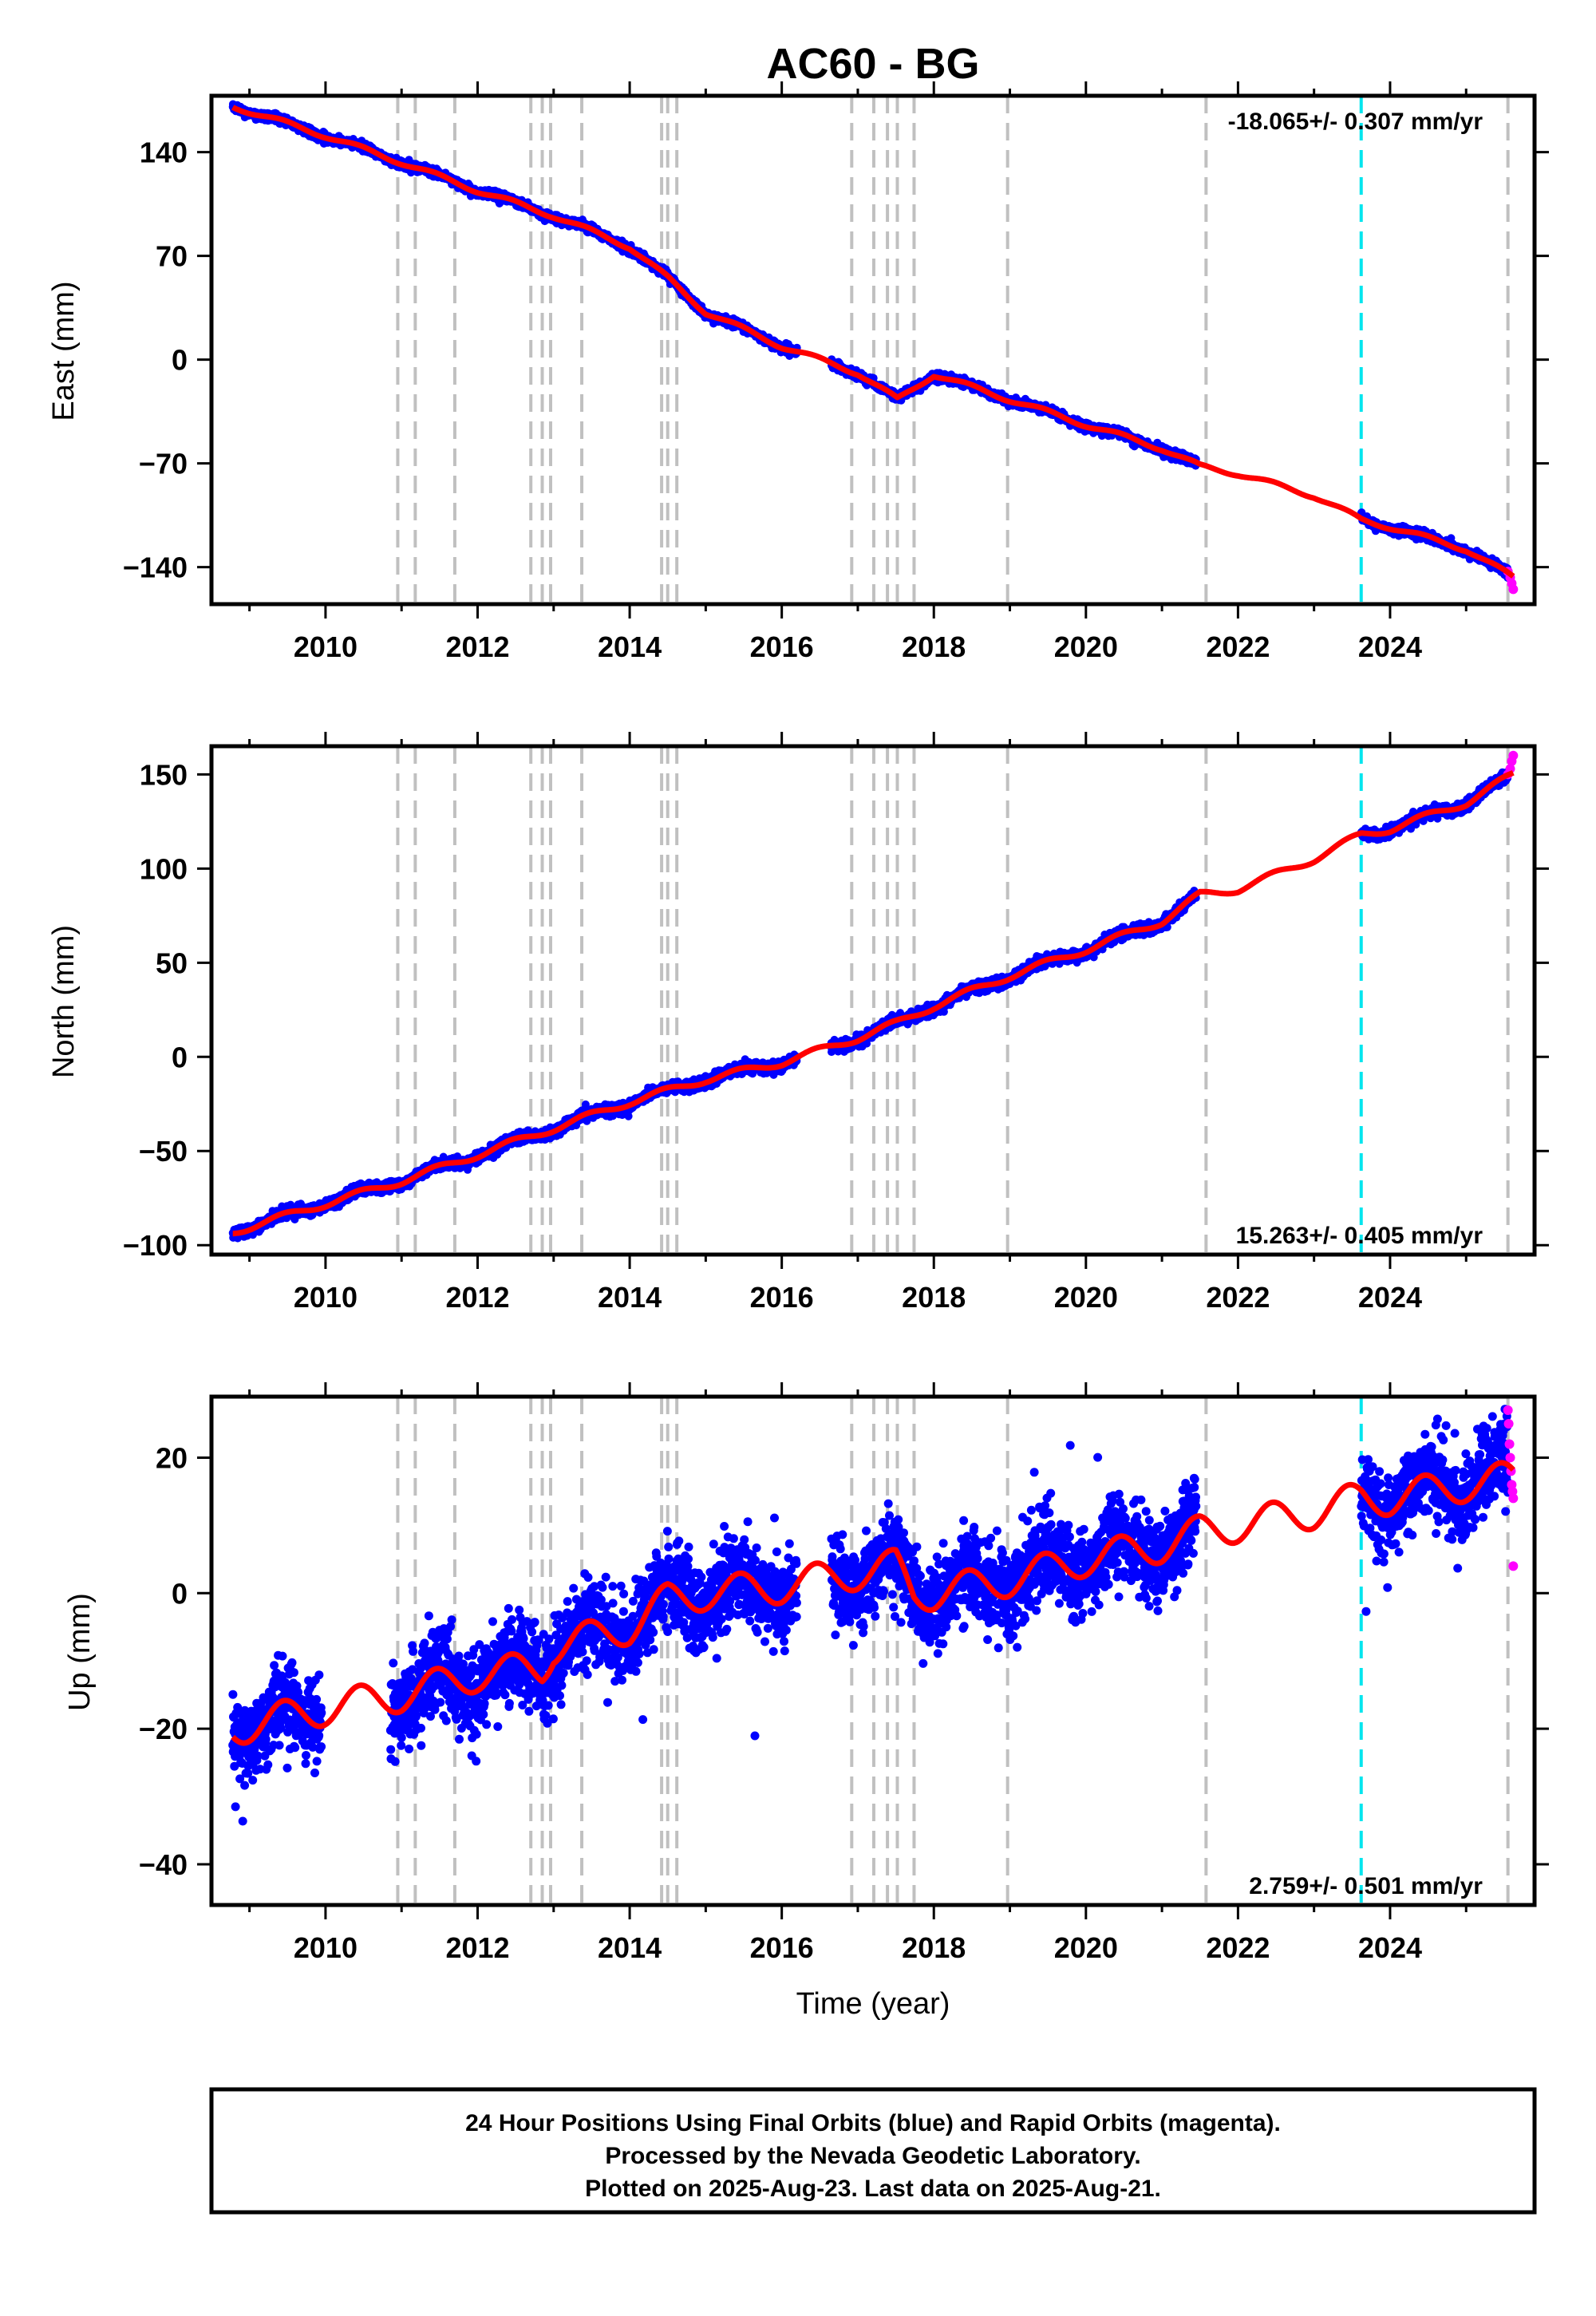 This screenshot has width=1596, height=2316. I want to click on y-axis-label: North (mm), so click(64, 1001).